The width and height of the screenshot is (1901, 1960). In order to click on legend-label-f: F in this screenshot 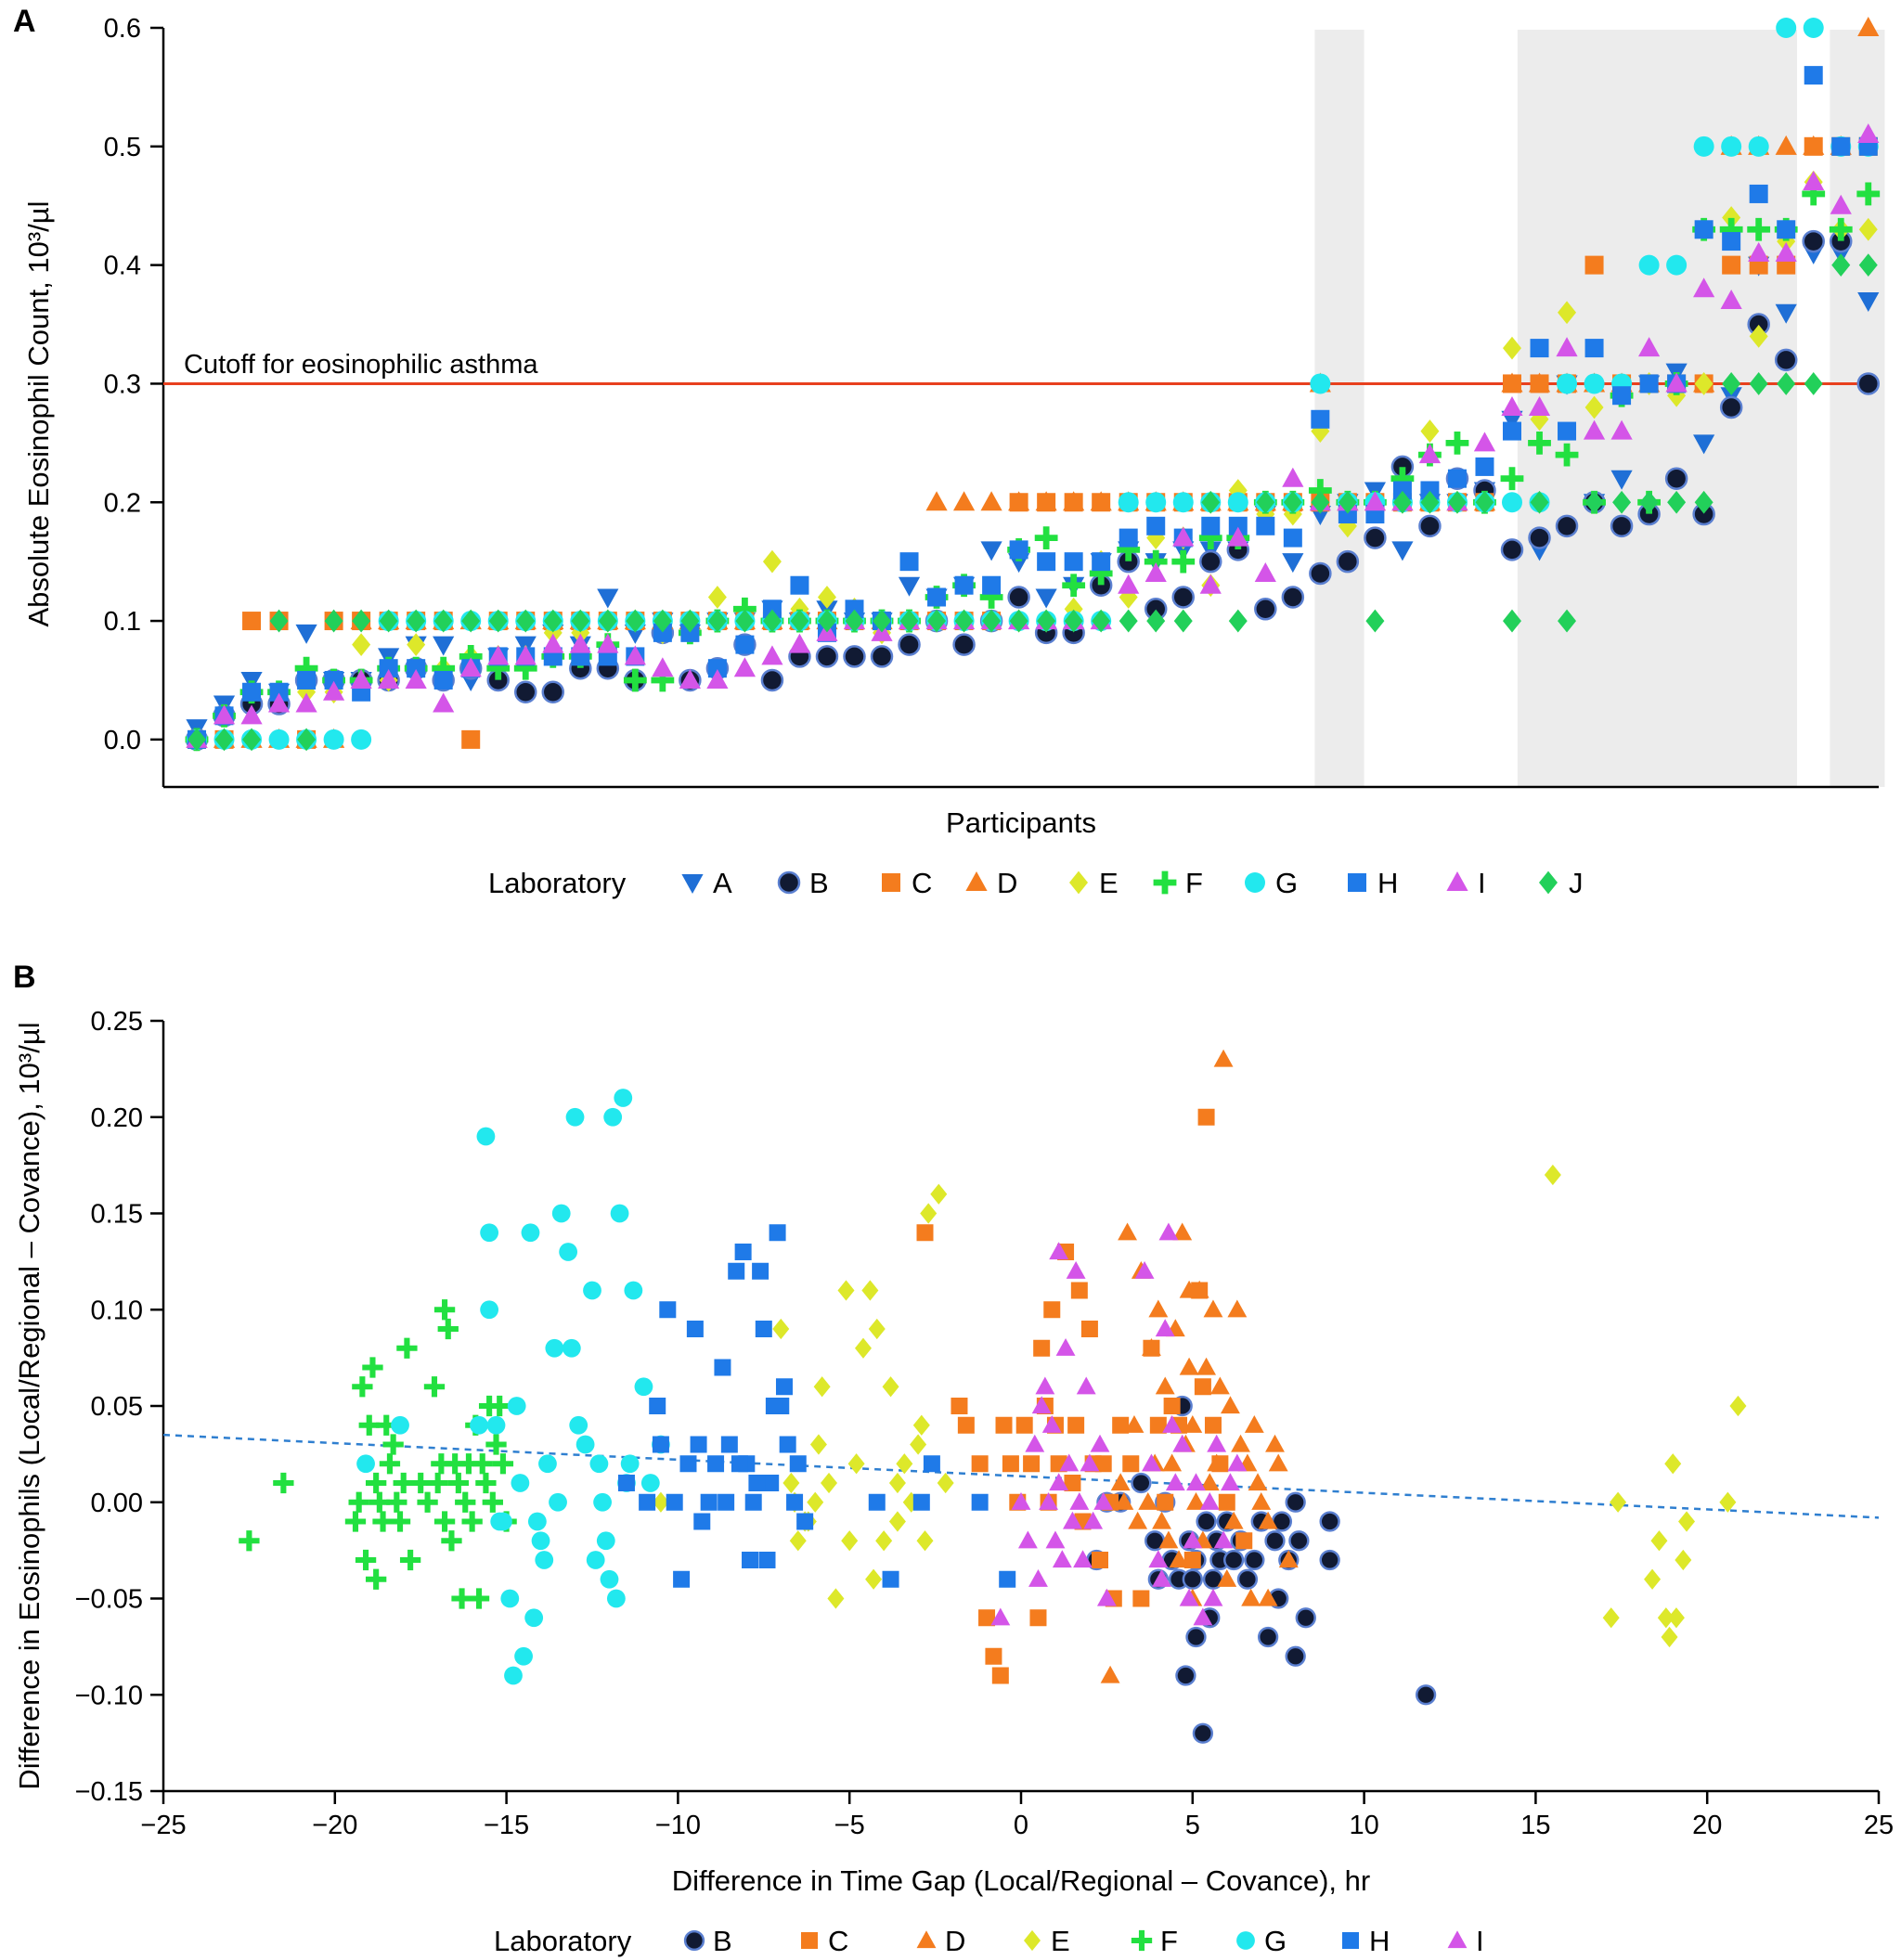, I will do `click(1194, 883)`.